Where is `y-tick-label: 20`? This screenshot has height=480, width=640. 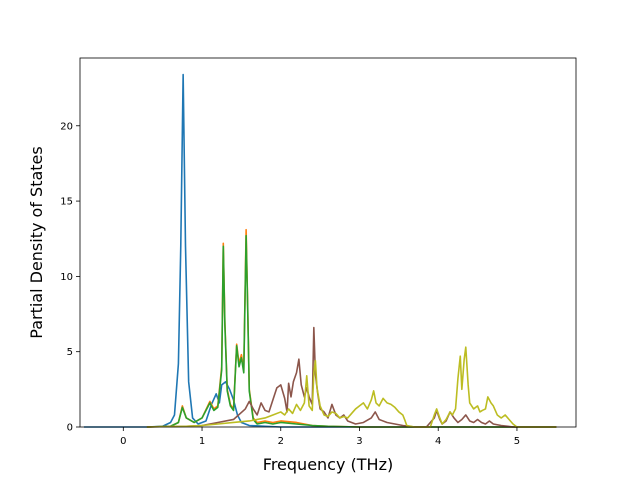 y-tick-label: 20 is located at coordinates (66, 126).